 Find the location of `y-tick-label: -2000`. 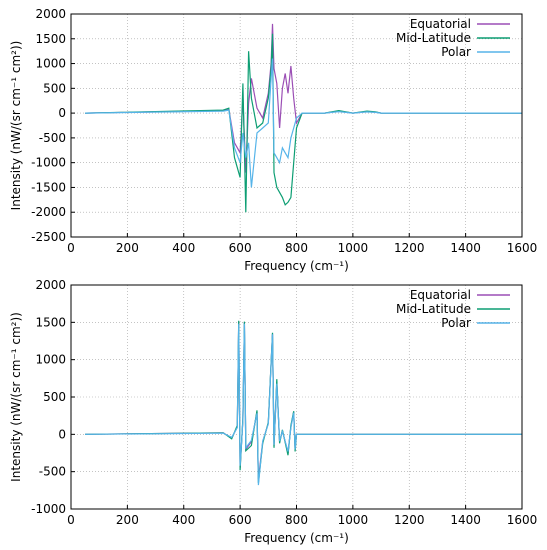

y-tick-label: -2000 is located at coordinates (48, 212).